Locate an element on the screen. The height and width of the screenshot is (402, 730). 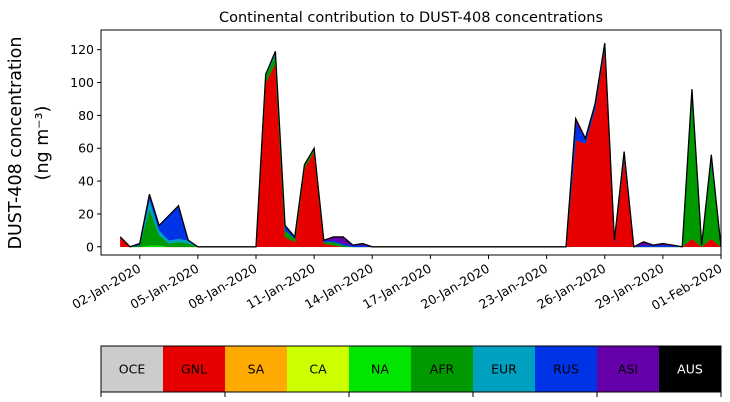
legend-label-gnl: GNL is located at coordinates (194, 369).